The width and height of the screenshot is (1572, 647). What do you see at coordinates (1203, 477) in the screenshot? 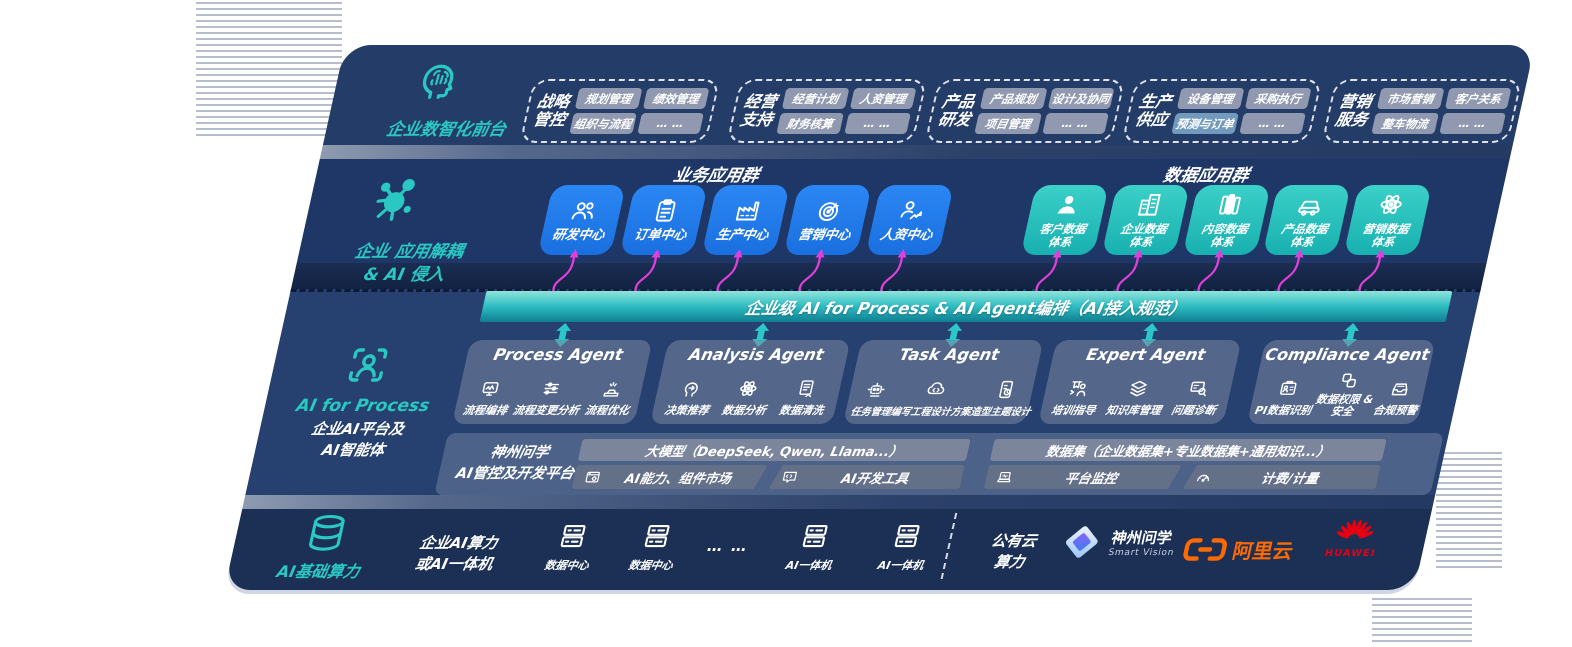
I see `gauge-icon` at bounding box center [1203, 477].